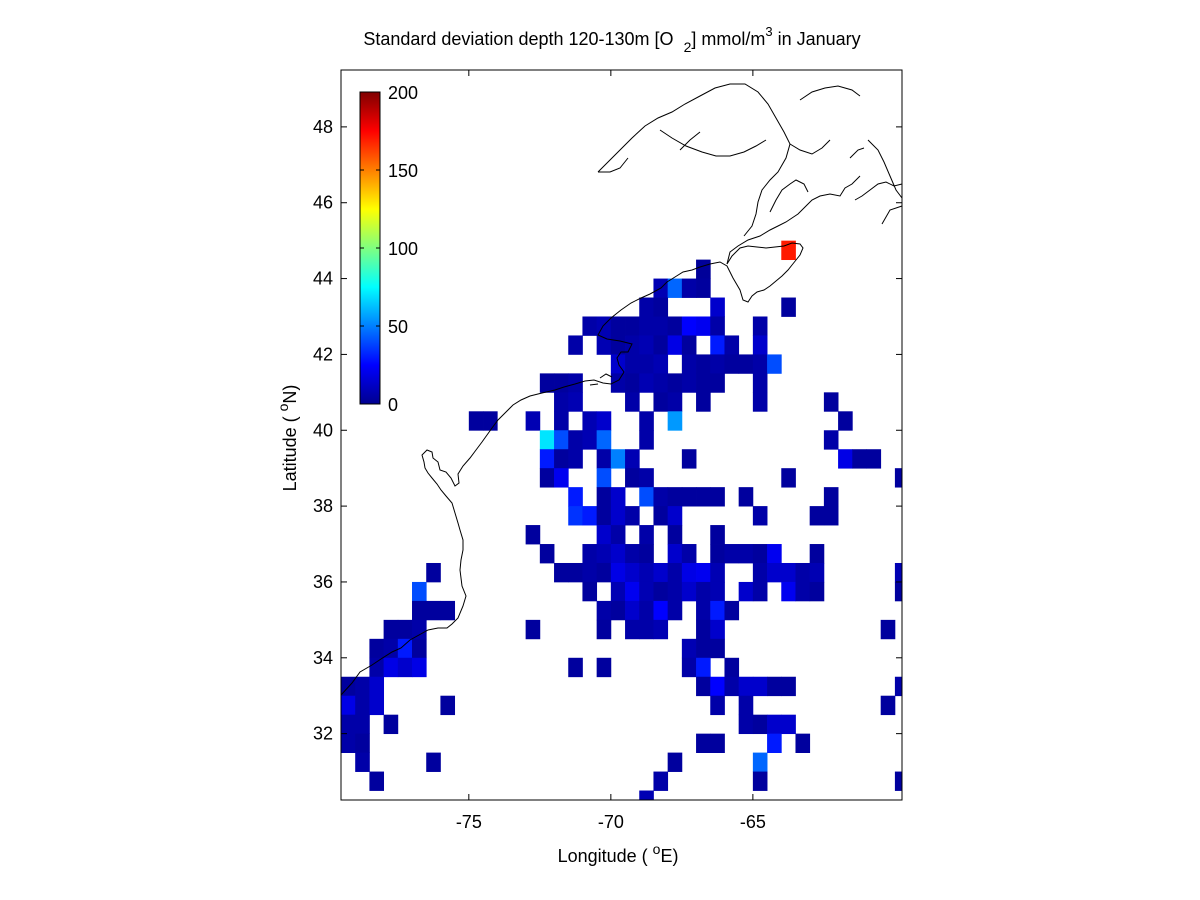  I want to click on y-tick-label: 34, so click(323, 658).